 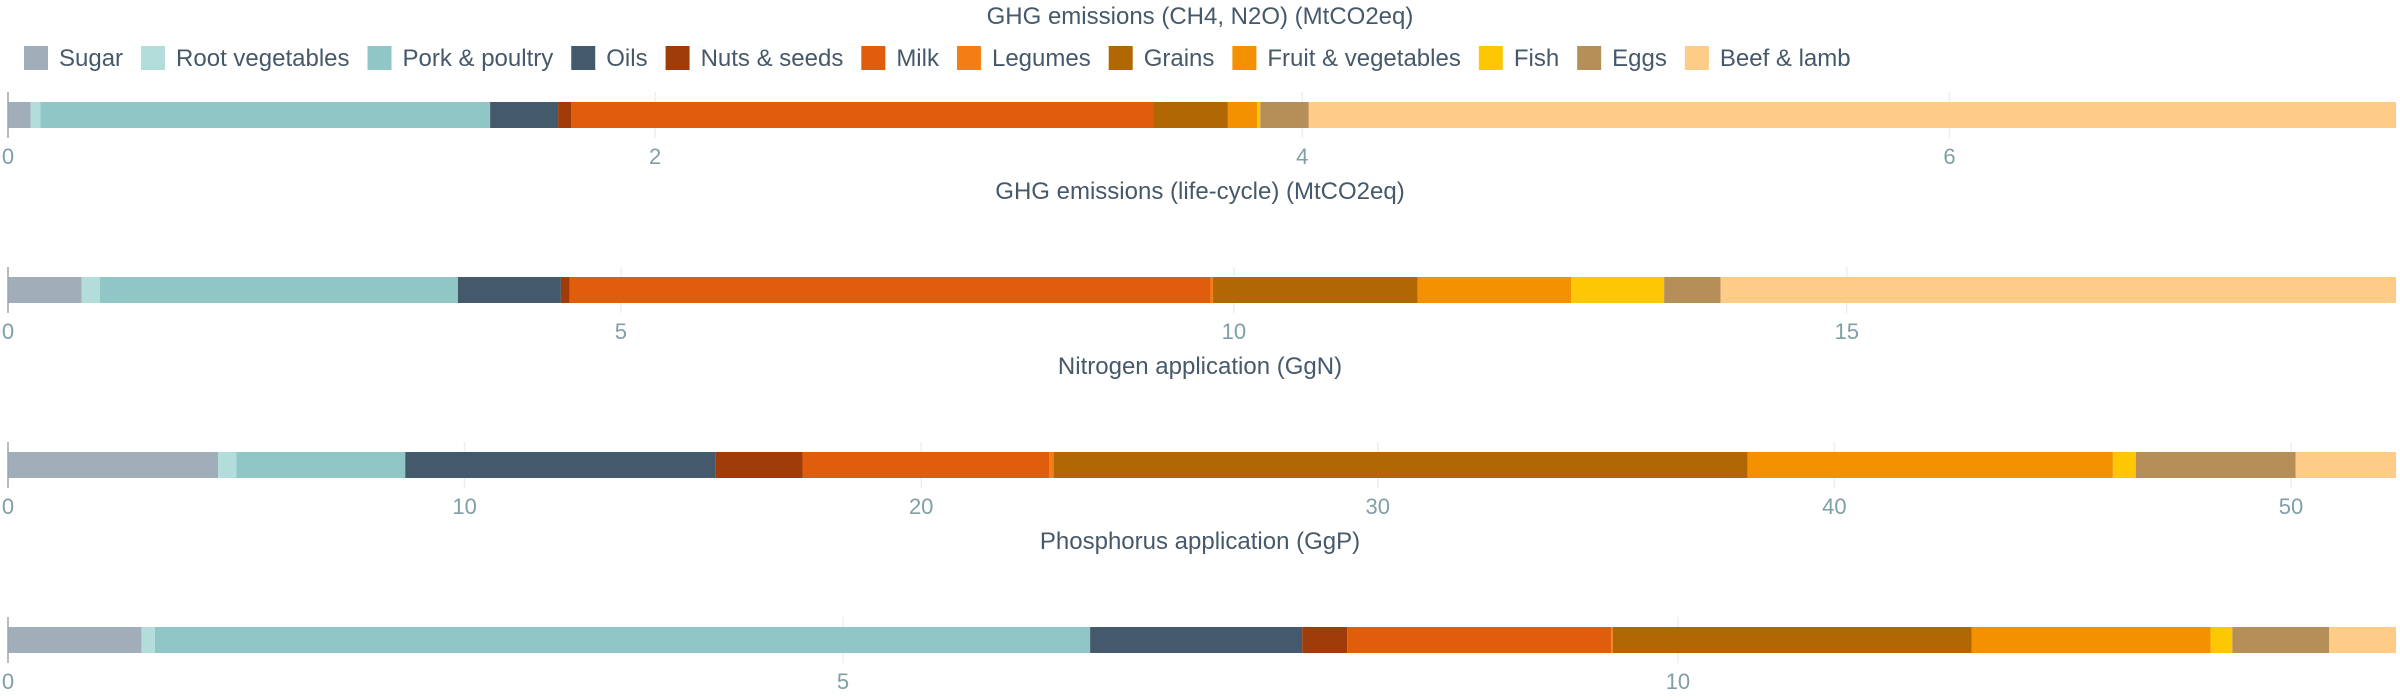 What do you see at coordinates (1199, 191) in the screenshot?
I see `panel-title: GHG emissions (life-cycle) (MtCO2eq)` at bounding box center [1199, 191].